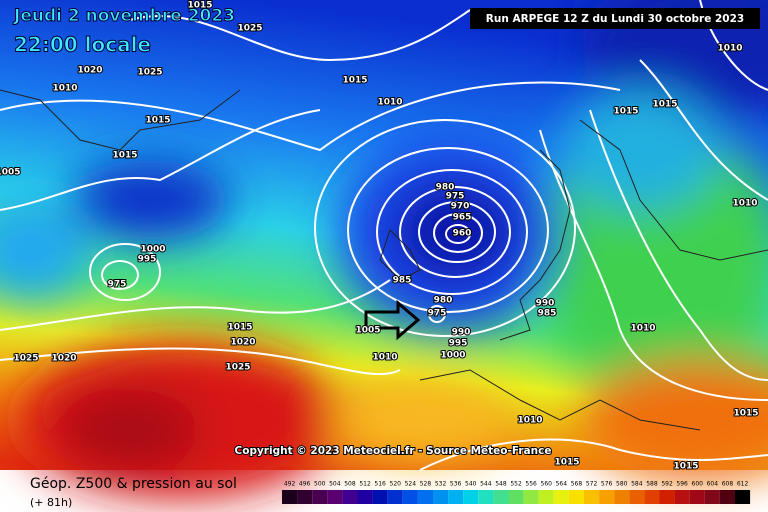  I want to click on scale-label: 560, so click(547, 484).